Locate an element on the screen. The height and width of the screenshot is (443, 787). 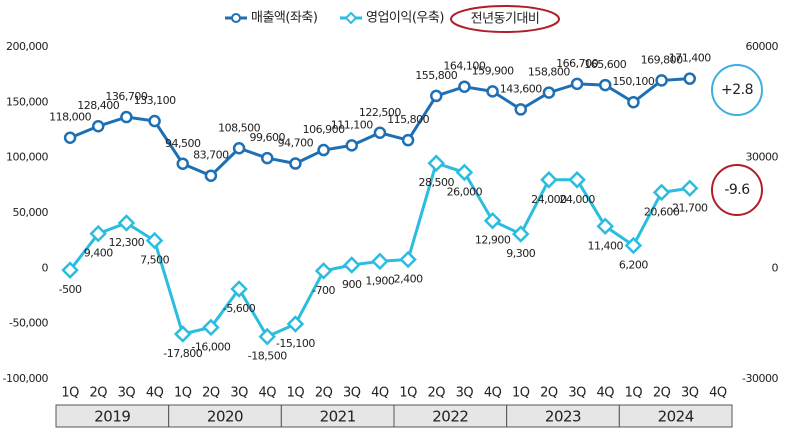
data-label: 12,300 is located at coordinates (127, 242).